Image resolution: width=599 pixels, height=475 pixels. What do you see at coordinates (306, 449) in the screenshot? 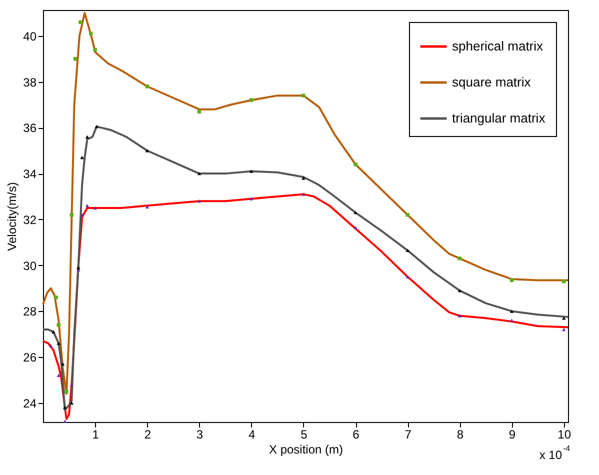
I see `x-axis-title: X position (m)` at bounding box center [306, 449].